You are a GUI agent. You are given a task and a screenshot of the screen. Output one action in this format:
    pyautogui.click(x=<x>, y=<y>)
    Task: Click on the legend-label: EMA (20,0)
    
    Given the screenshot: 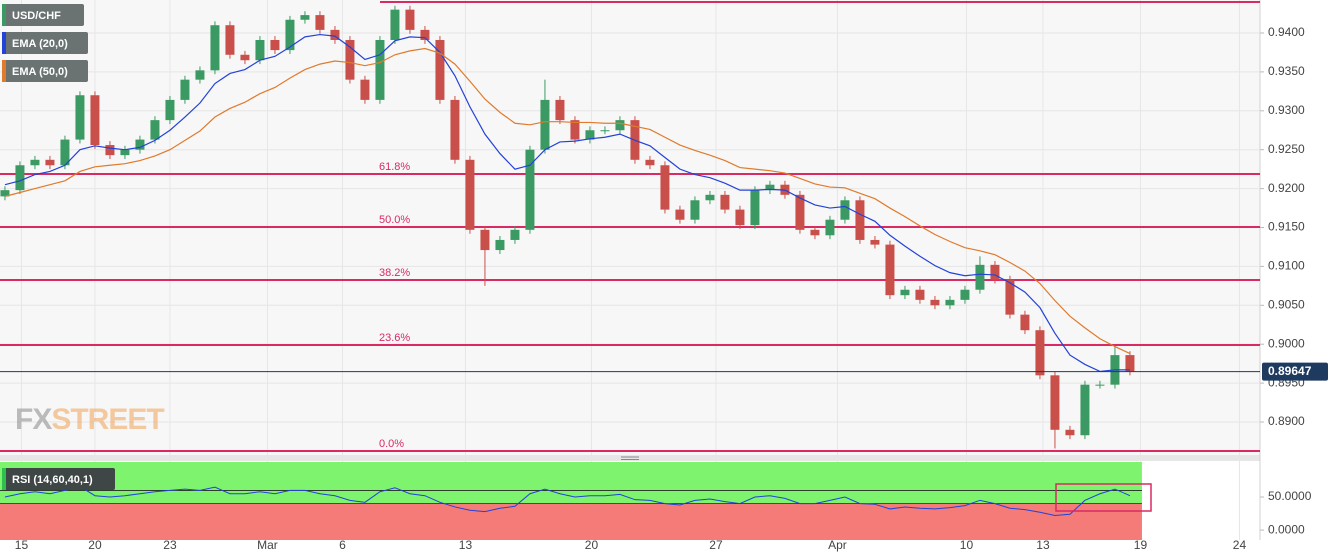 What is the action you would take?
    pyautogui.click(x=40, y=44)
    